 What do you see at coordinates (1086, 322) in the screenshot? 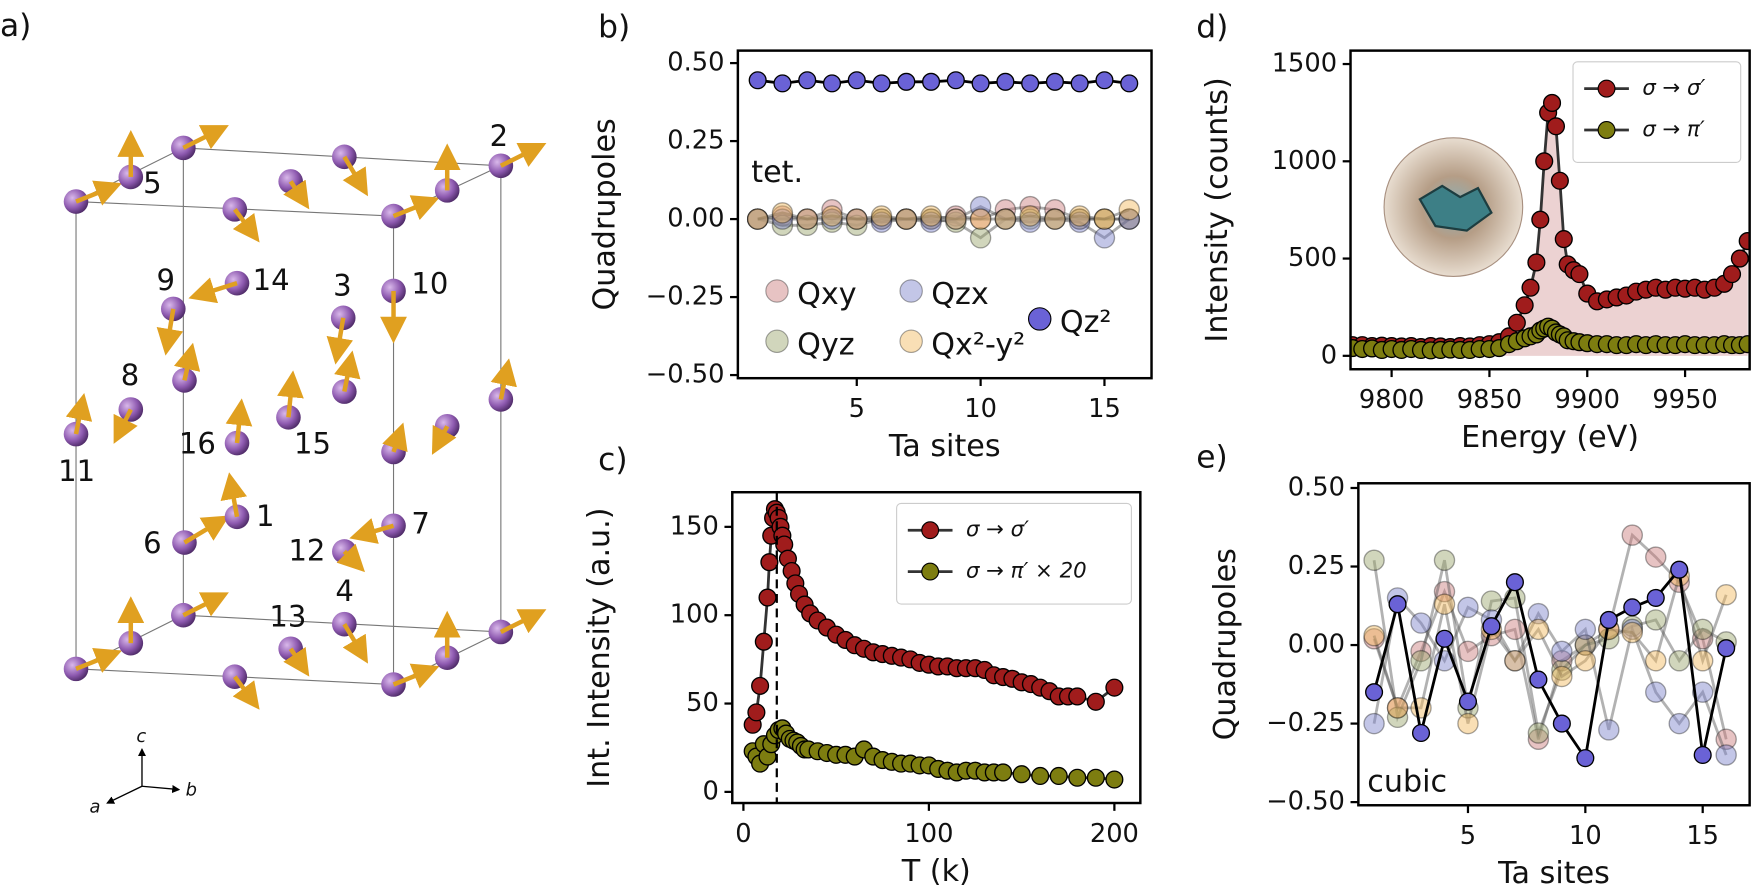
I see `legend-label: Qz²` at bounding box center [1086, 322].